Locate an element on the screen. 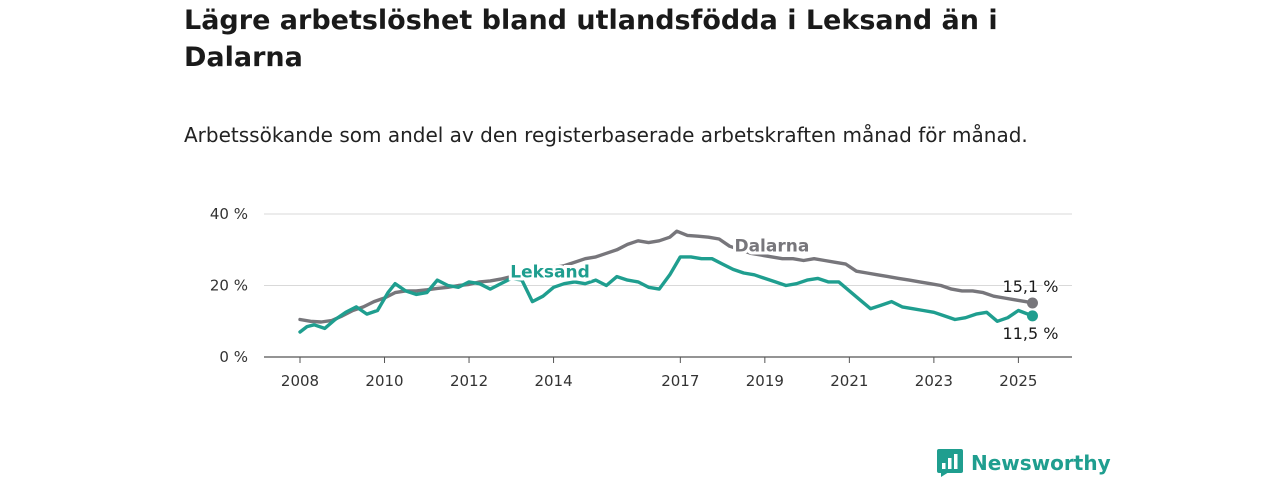 The width and height of the screenshot is (1280, 480). y-axis-labels: 0 % 20 % 40 % is located at coordinates (229, 285).